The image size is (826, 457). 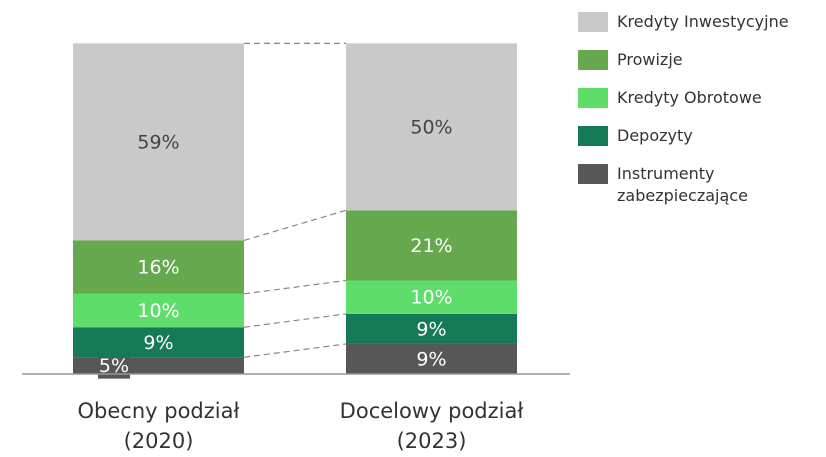 I want to click on value-label: 5%, so click(x=114, y=366).